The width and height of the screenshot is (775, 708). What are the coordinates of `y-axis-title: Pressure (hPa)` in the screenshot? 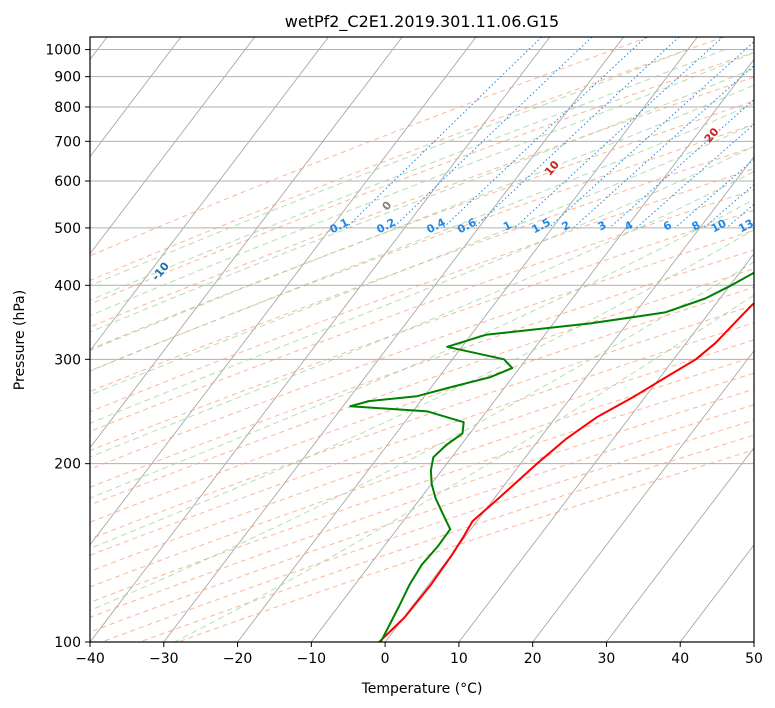 It's located at (20, 340).